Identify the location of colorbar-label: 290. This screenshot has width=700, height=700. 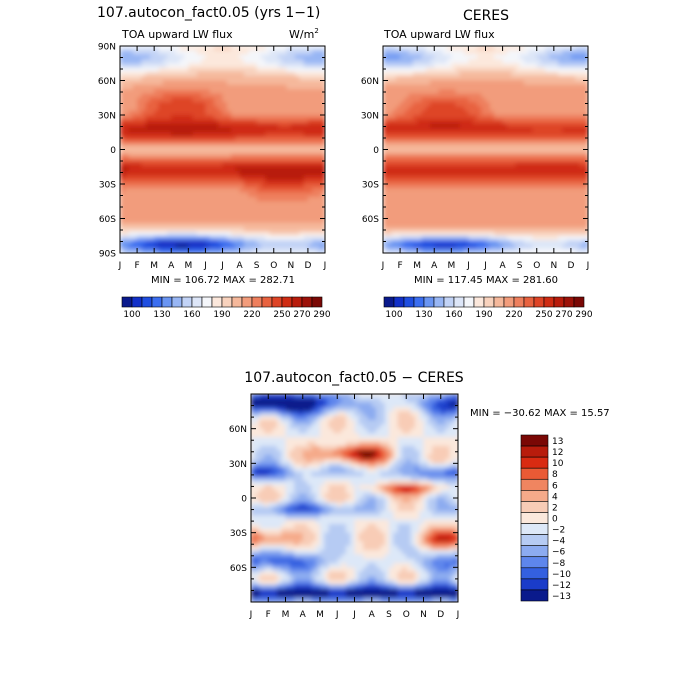
(583, 315).